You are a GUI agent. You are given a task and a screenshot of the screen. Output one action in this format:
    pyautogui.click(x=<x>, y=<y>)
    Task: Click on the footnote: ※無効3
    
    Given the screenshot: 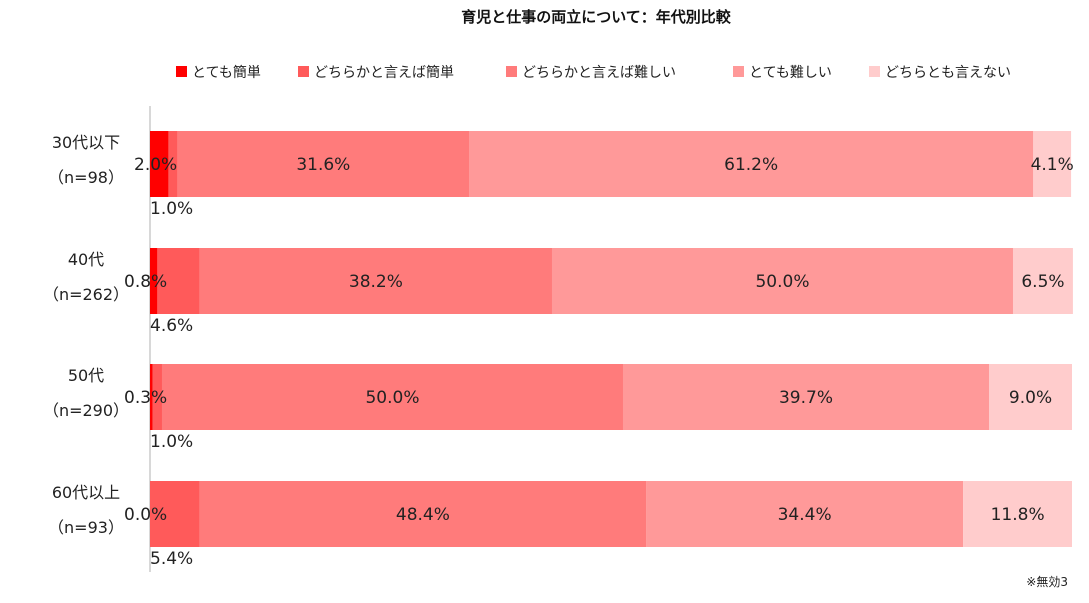 What is the action you would take?
    pyautogui.click(x=1047, y=581)
    